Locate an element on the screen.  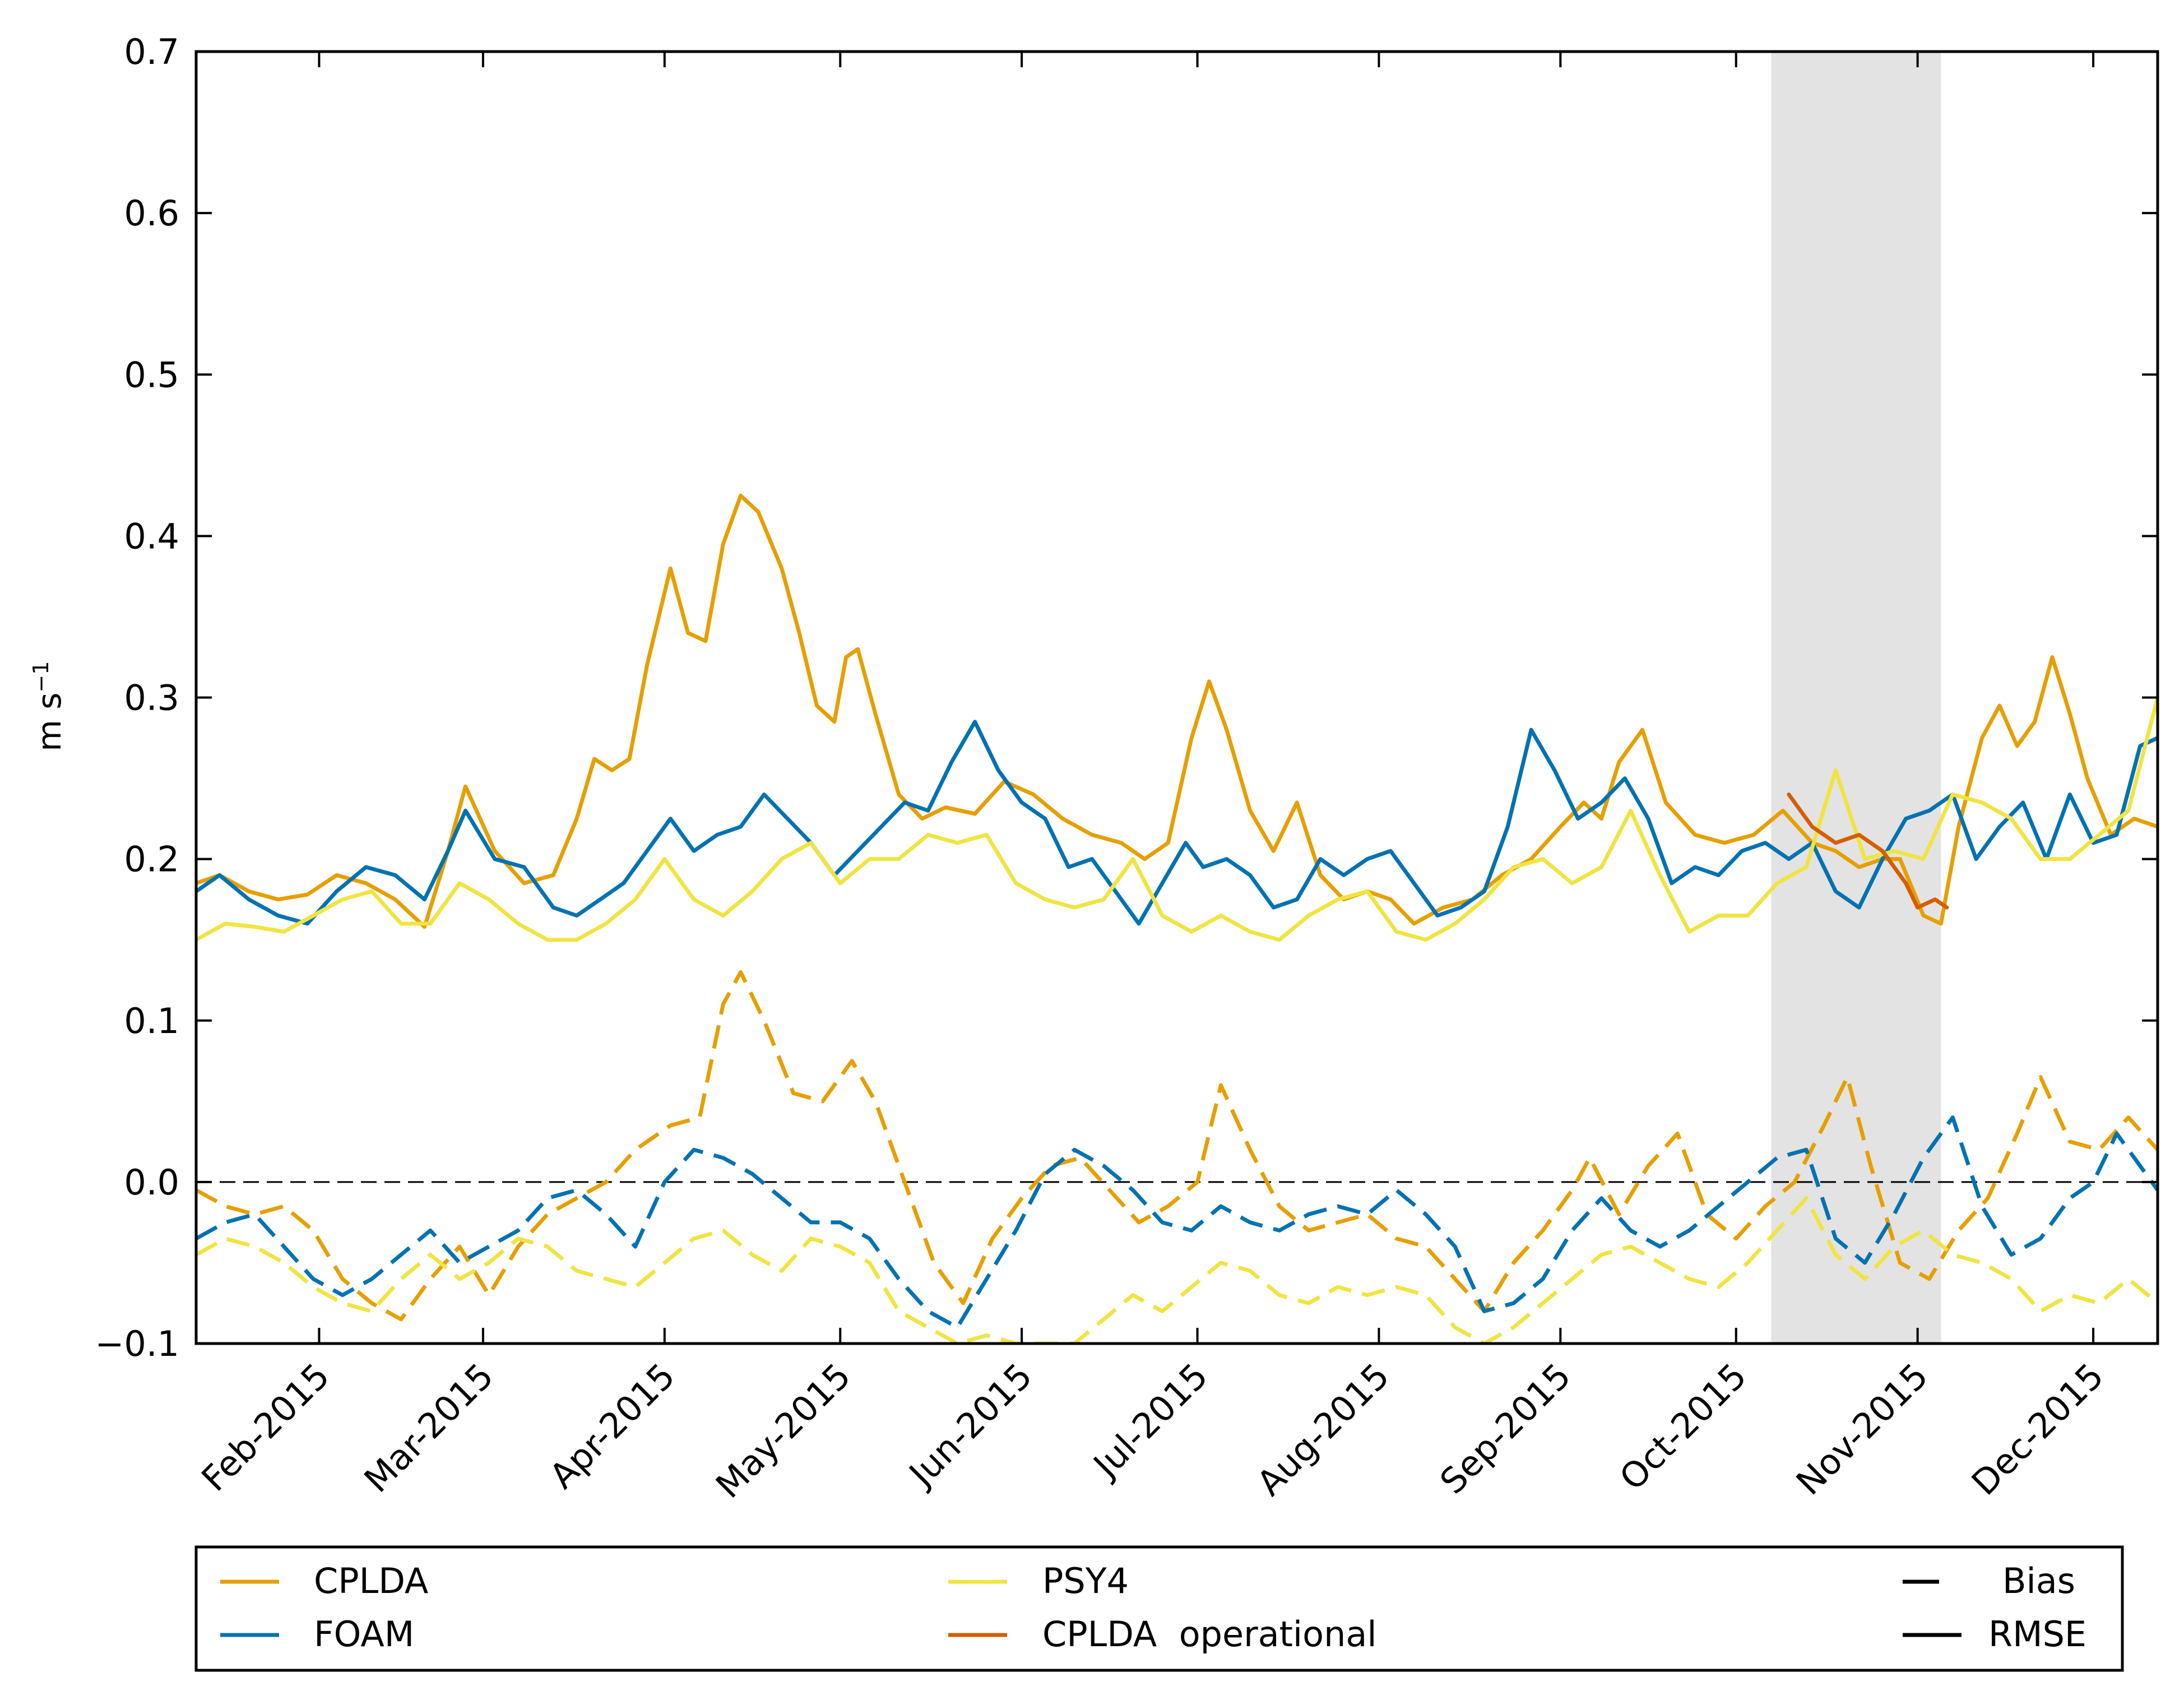
legend-label-cplda-operational: CPLDA operational is located at coordinates (1209, 1634).